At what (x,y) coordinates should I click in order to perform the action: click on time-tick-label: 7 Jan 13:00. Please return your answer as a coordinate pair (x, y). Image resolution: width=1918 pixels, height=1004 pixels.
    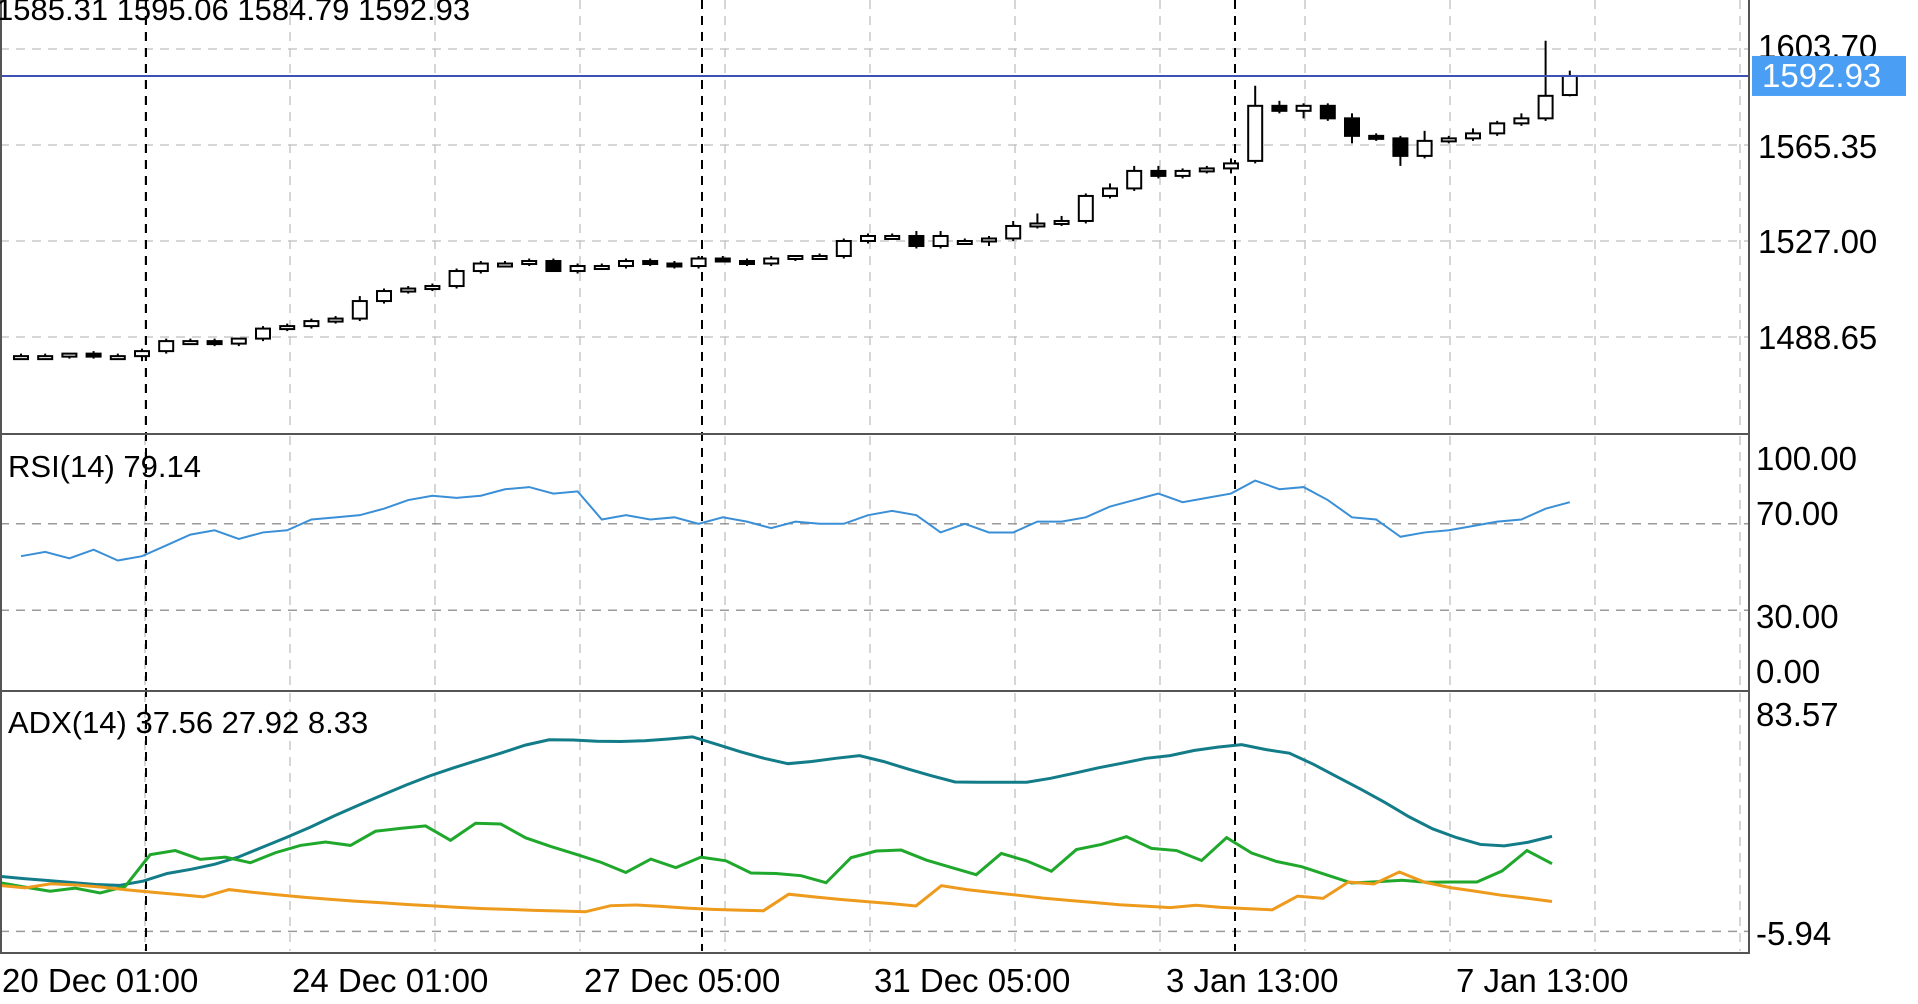
    Looking at the image, I should click on (1542, 980).